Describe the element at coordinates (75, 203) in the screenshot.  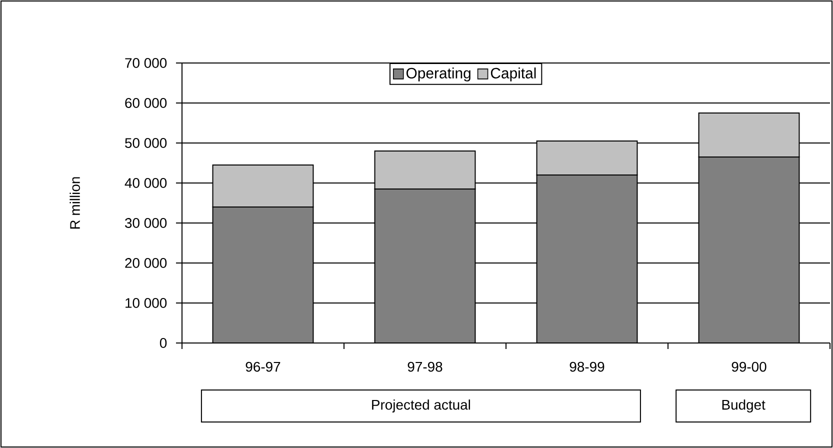
I see `y-axis-title: R million` at that location.